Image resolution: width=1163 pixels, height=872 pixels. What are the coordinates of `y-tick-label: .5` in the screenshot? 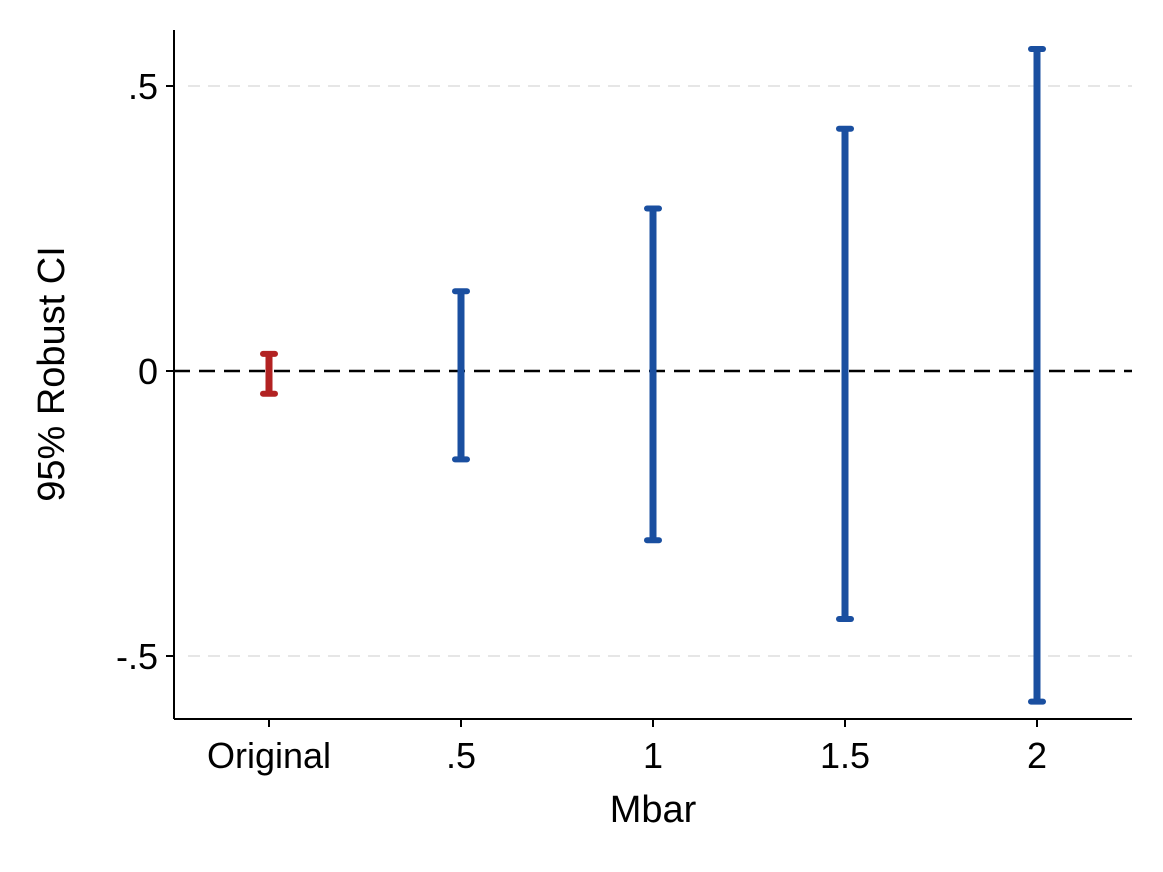 It's located at (143, 86).